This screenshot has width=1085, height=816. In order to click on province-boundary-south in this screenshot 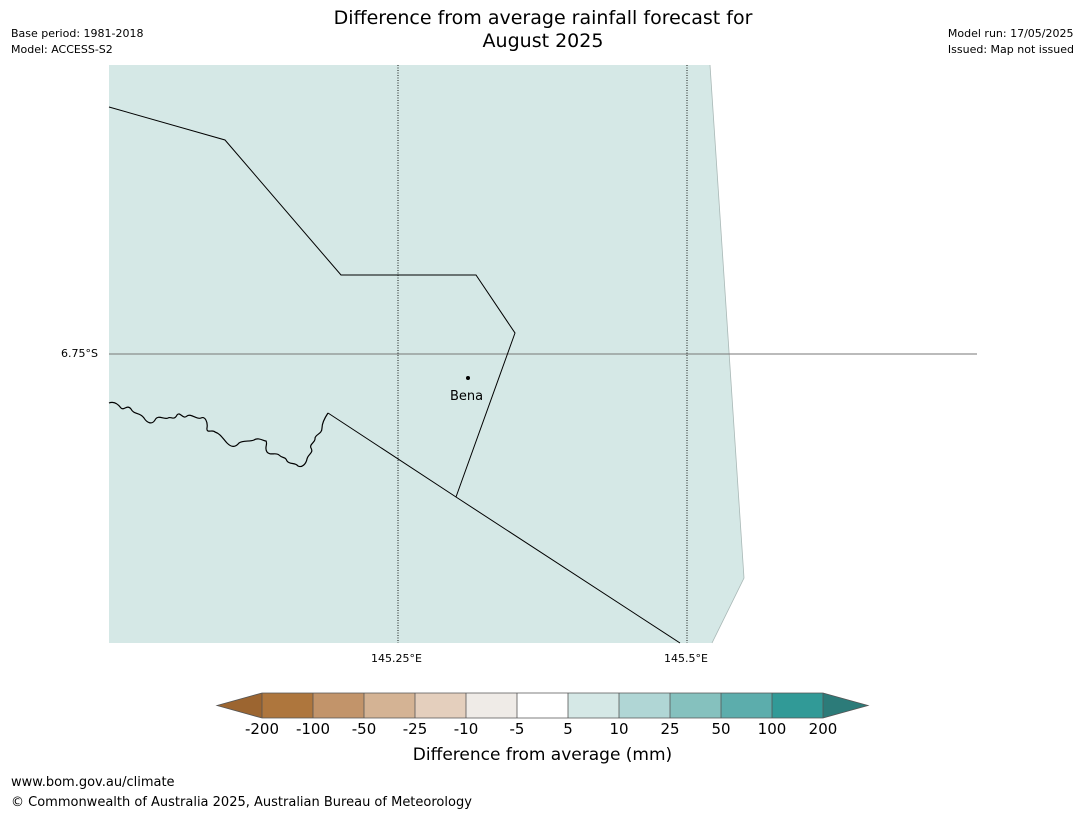, I will do `click(504, 528)`.